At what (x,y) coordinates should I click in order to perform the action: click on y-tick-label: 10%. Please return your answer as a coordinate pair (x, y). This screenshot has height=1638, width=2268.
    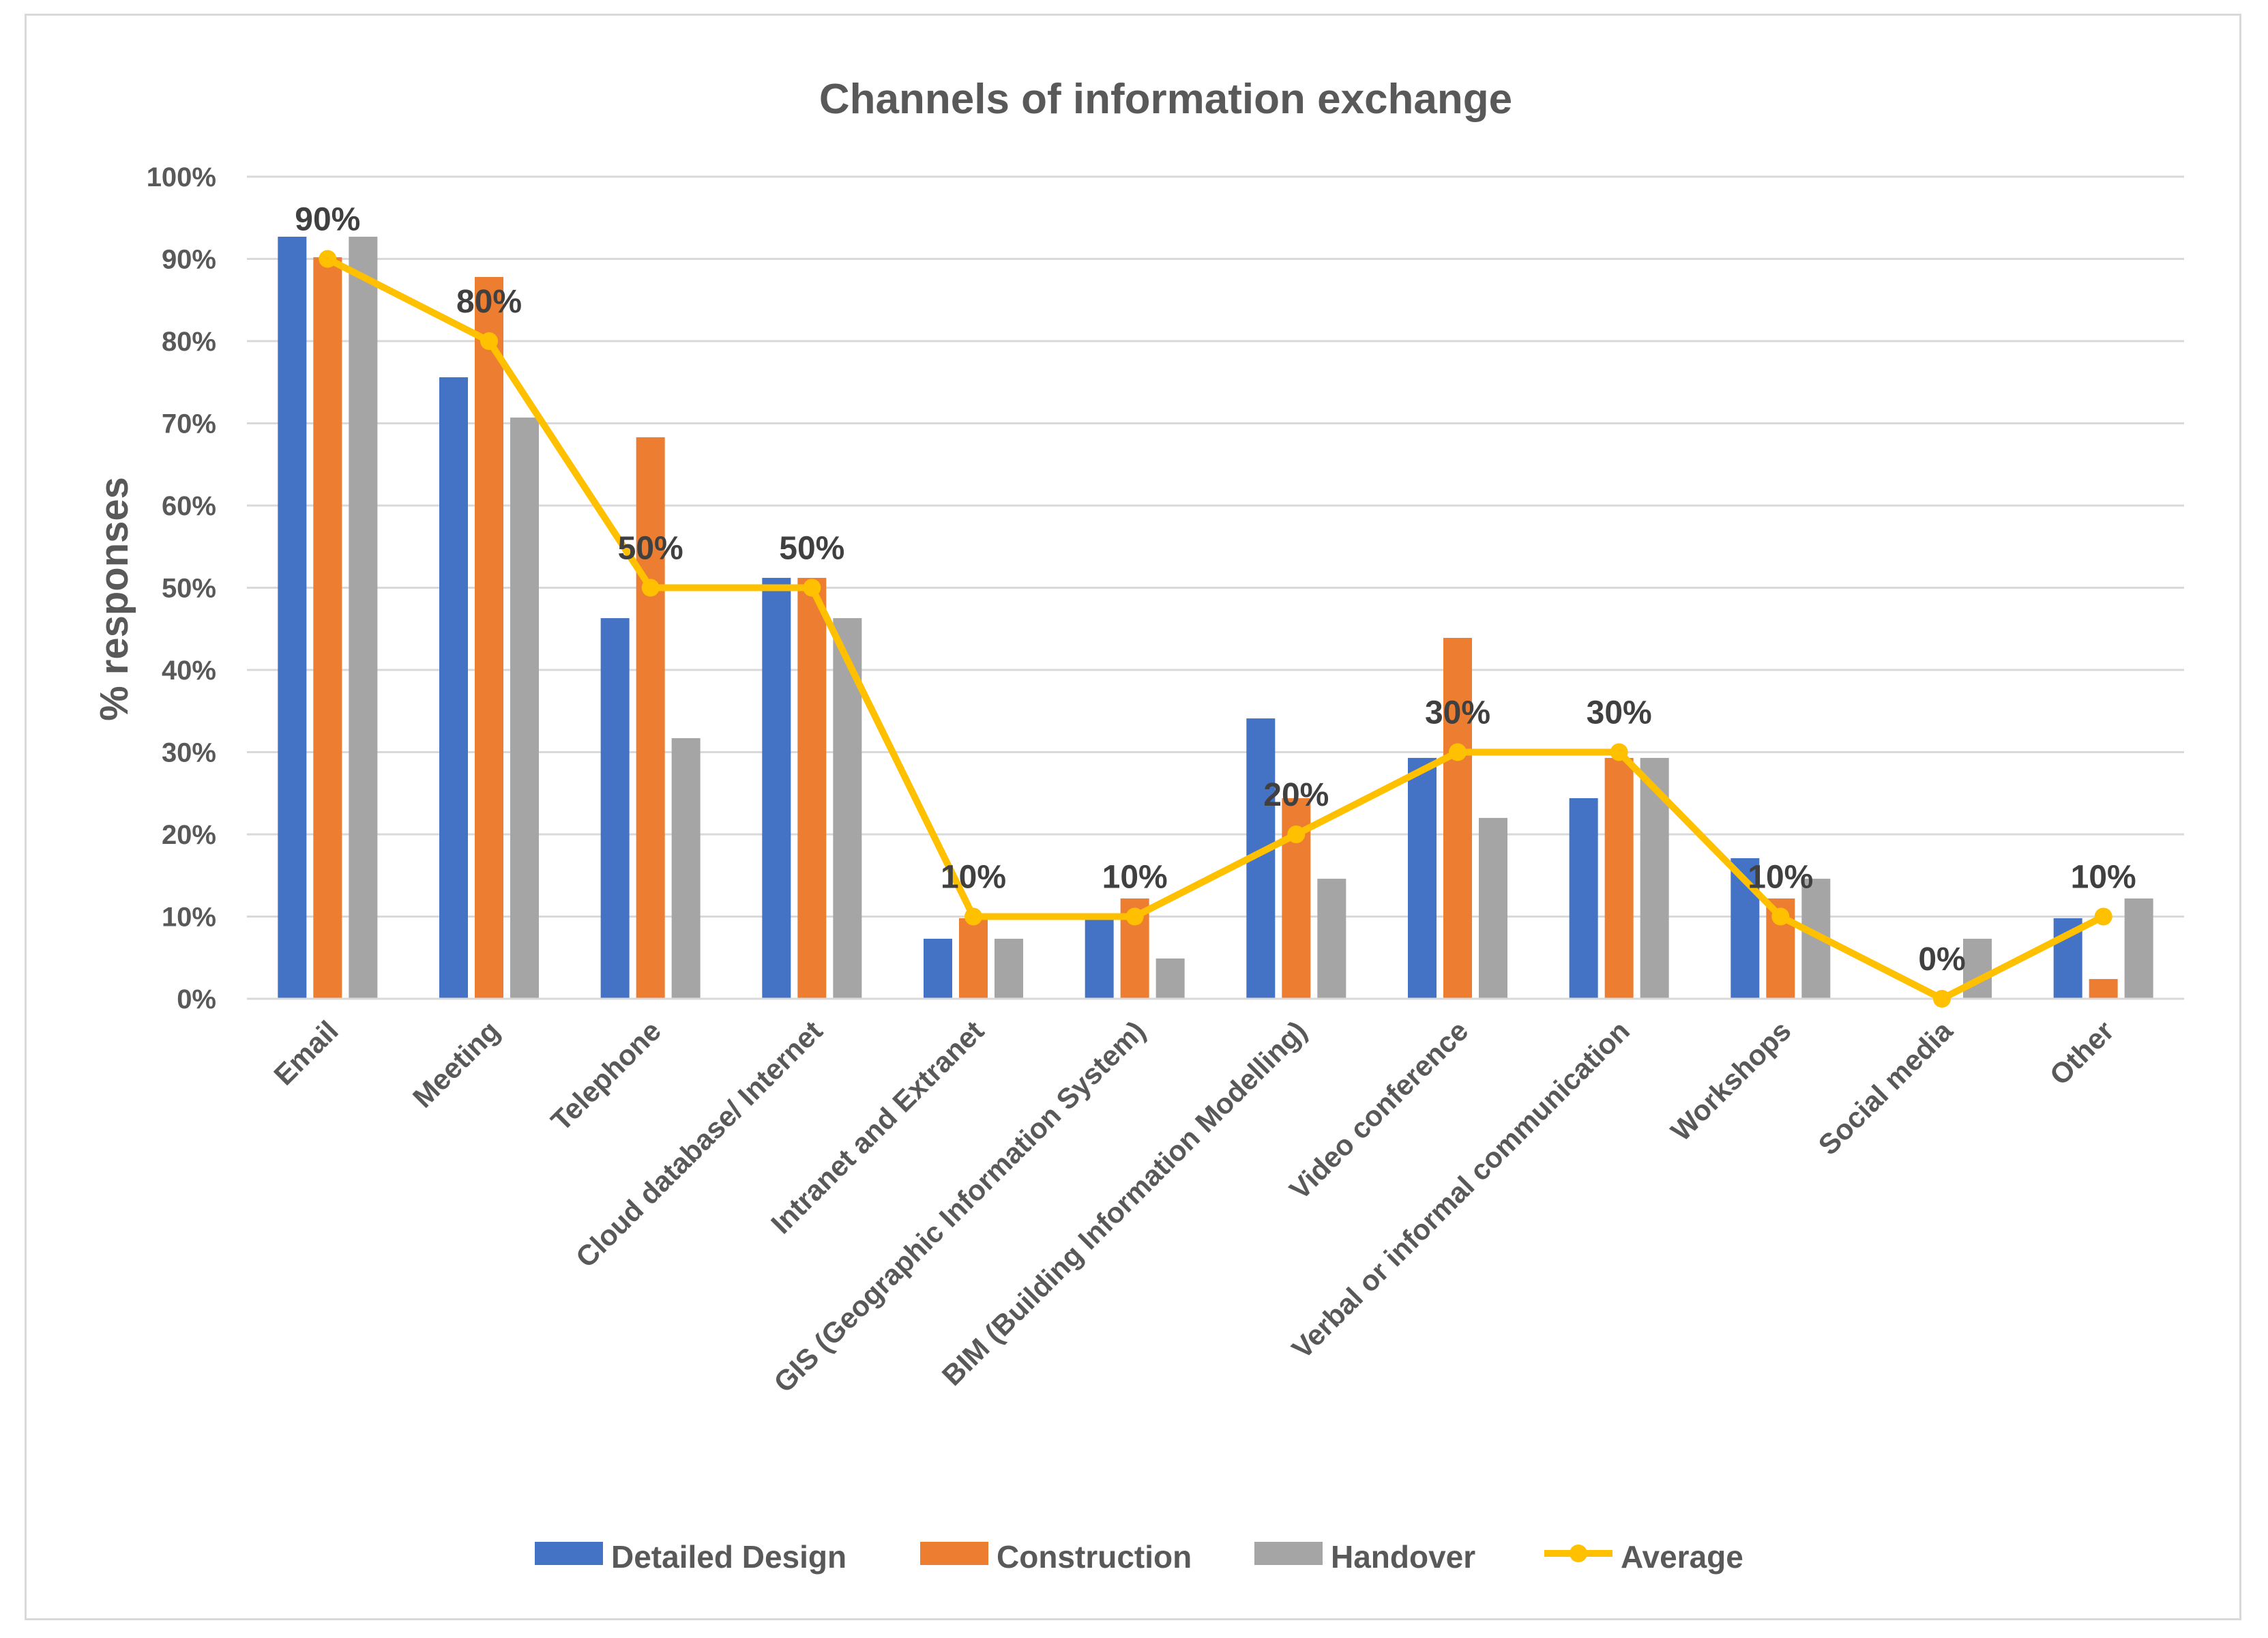
    Looking at the image, I should click on (189, 918).